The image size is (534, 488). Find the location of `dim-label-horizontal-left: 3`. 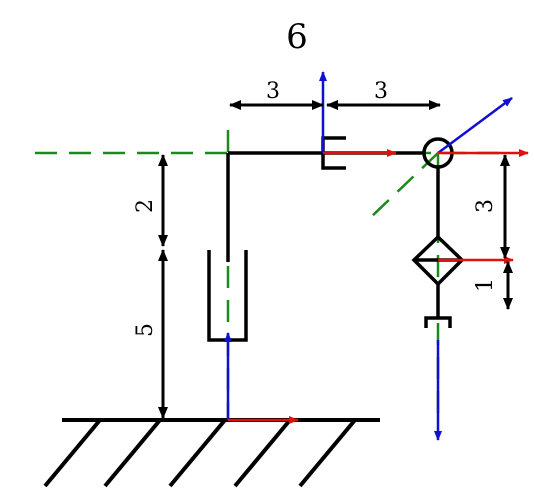

dim-label-horizontal-left: 3 is located at coordinates (273, 91).